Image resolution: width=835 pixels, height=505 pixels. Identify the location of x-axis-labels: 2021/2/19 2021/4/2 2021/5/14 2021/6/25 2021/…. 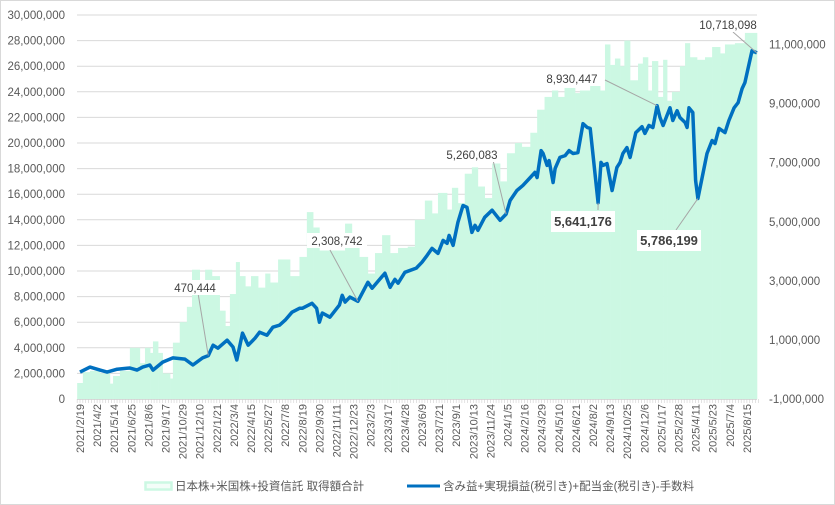
(414, 431).